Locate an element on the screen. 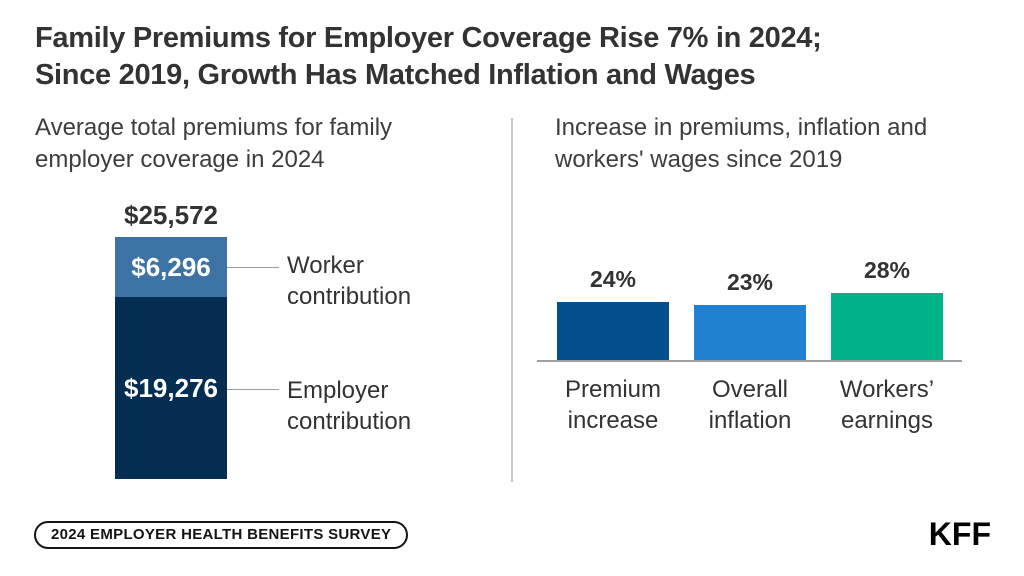  workers-earnings-label: Workers’ earnings is located at coordinates (887, 405).